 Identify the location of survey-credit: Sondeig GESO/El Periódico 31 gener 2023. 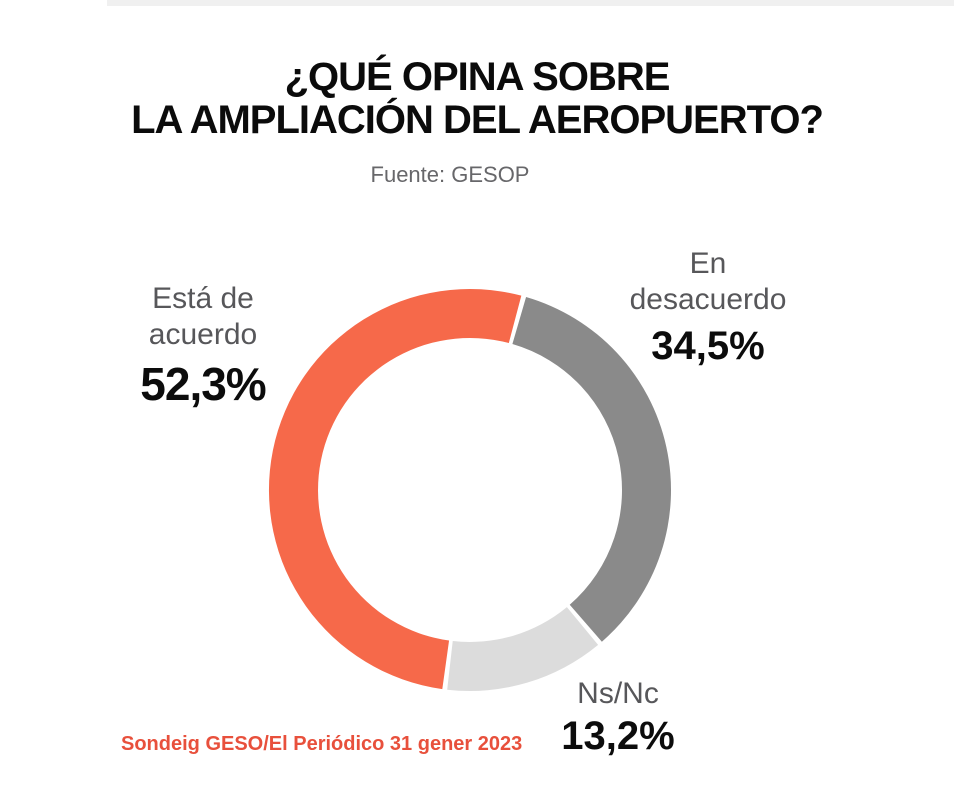
(322, 744).